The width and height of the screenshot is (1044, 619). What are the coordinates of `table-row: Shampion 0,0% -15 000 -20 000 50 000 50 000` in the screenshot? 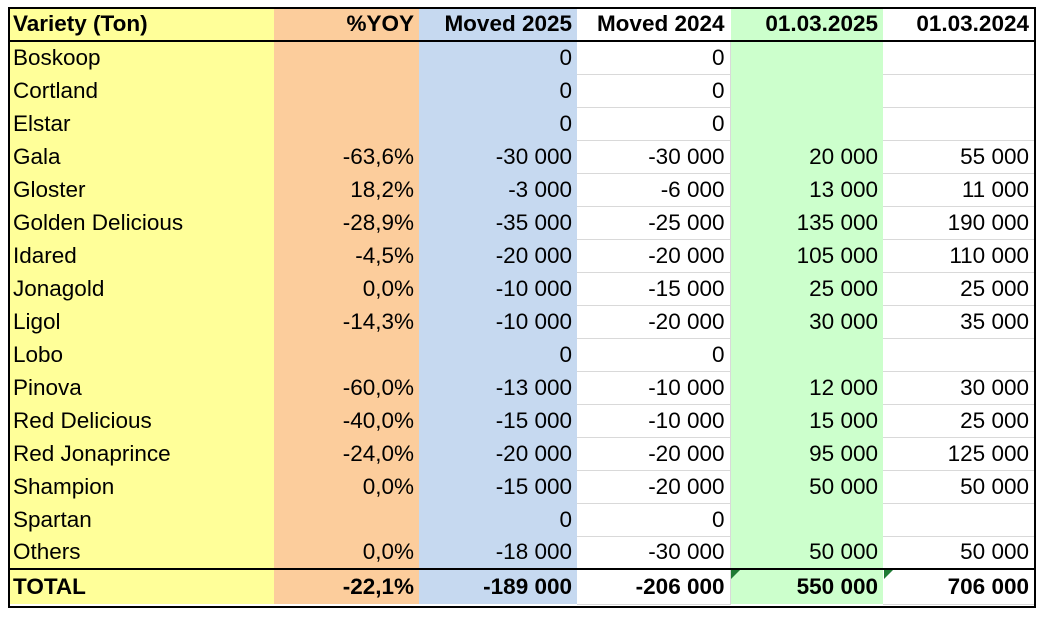 It's located at (521, 487).